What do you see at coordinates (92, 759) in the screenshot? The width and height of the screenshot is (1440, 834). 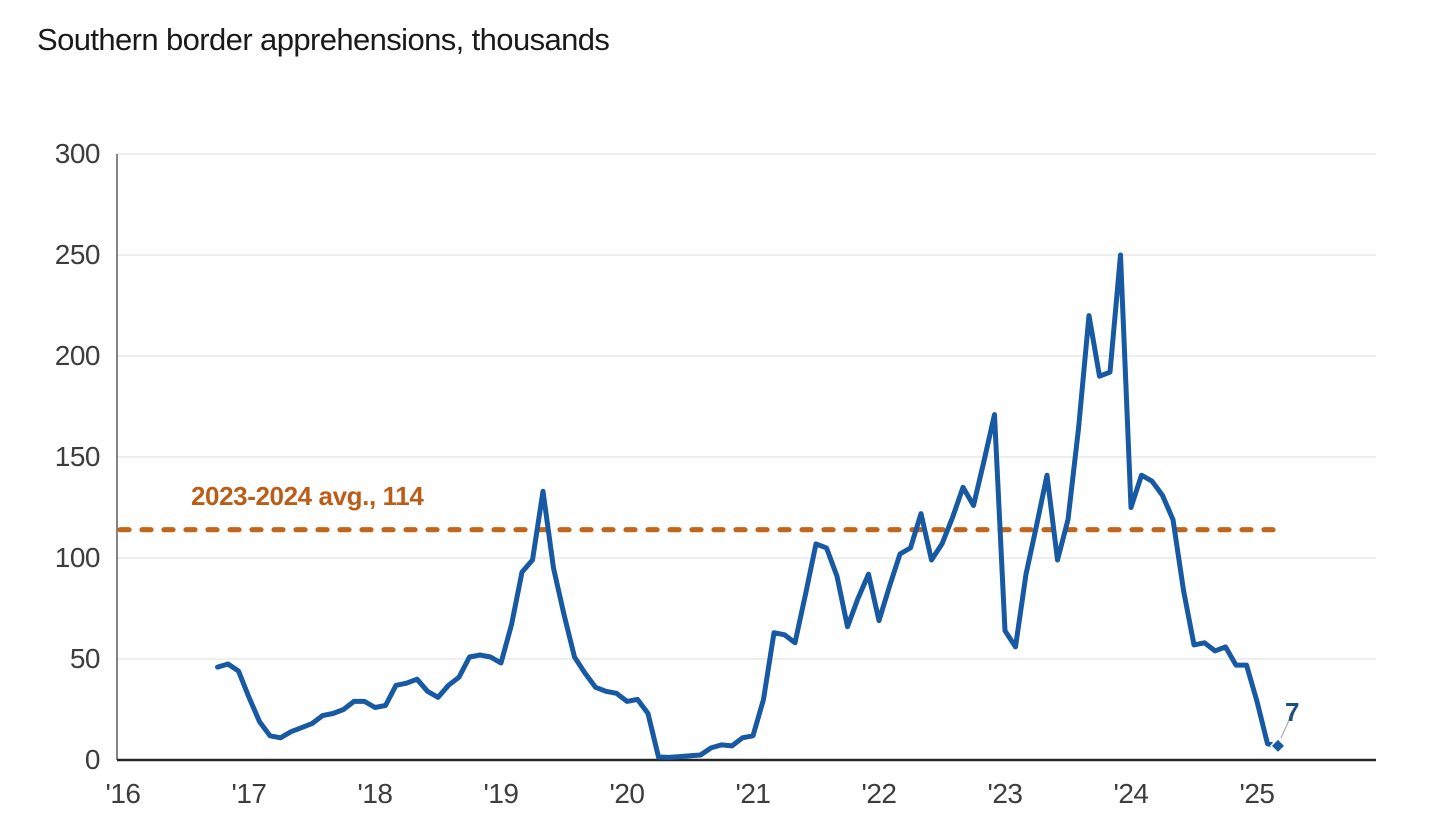 I see `y-tick-label: 0` at bounding box center [92, 759].